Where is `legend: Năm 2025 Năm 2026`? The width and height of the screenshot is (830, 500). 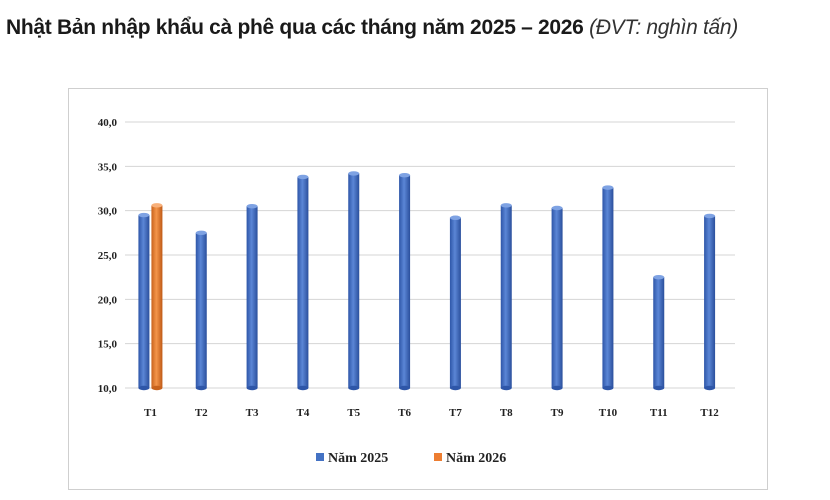 legend: Năm 2025 Năm 2026 is located at coordinates (411, 458).